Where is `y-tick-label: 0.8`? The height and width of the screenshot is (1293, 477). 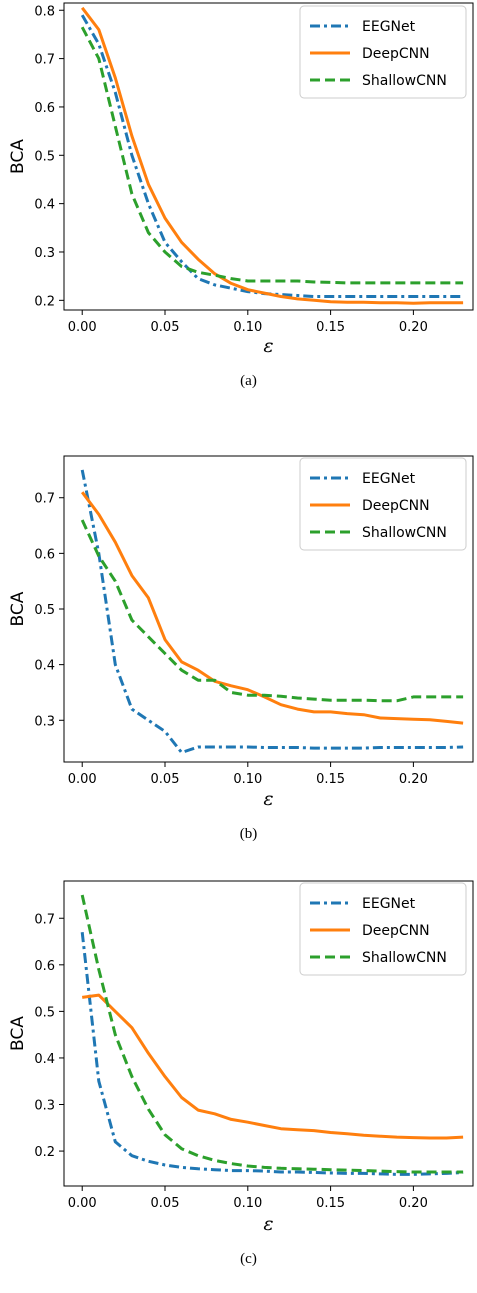
y-tick-label: 0.8 is located at coordinates (44, 11).